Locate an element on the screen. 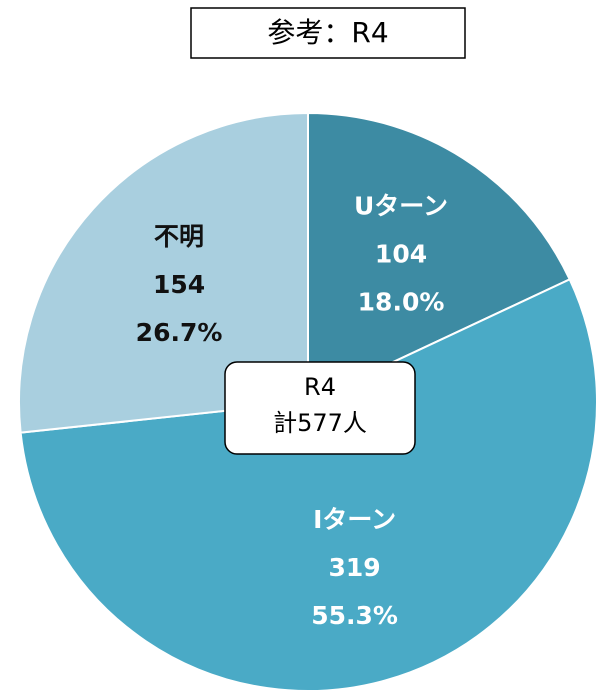 Image resolution: width=600 pixels, height=693 pixels. slice-value: 154 is located at coordinates (179, 284).